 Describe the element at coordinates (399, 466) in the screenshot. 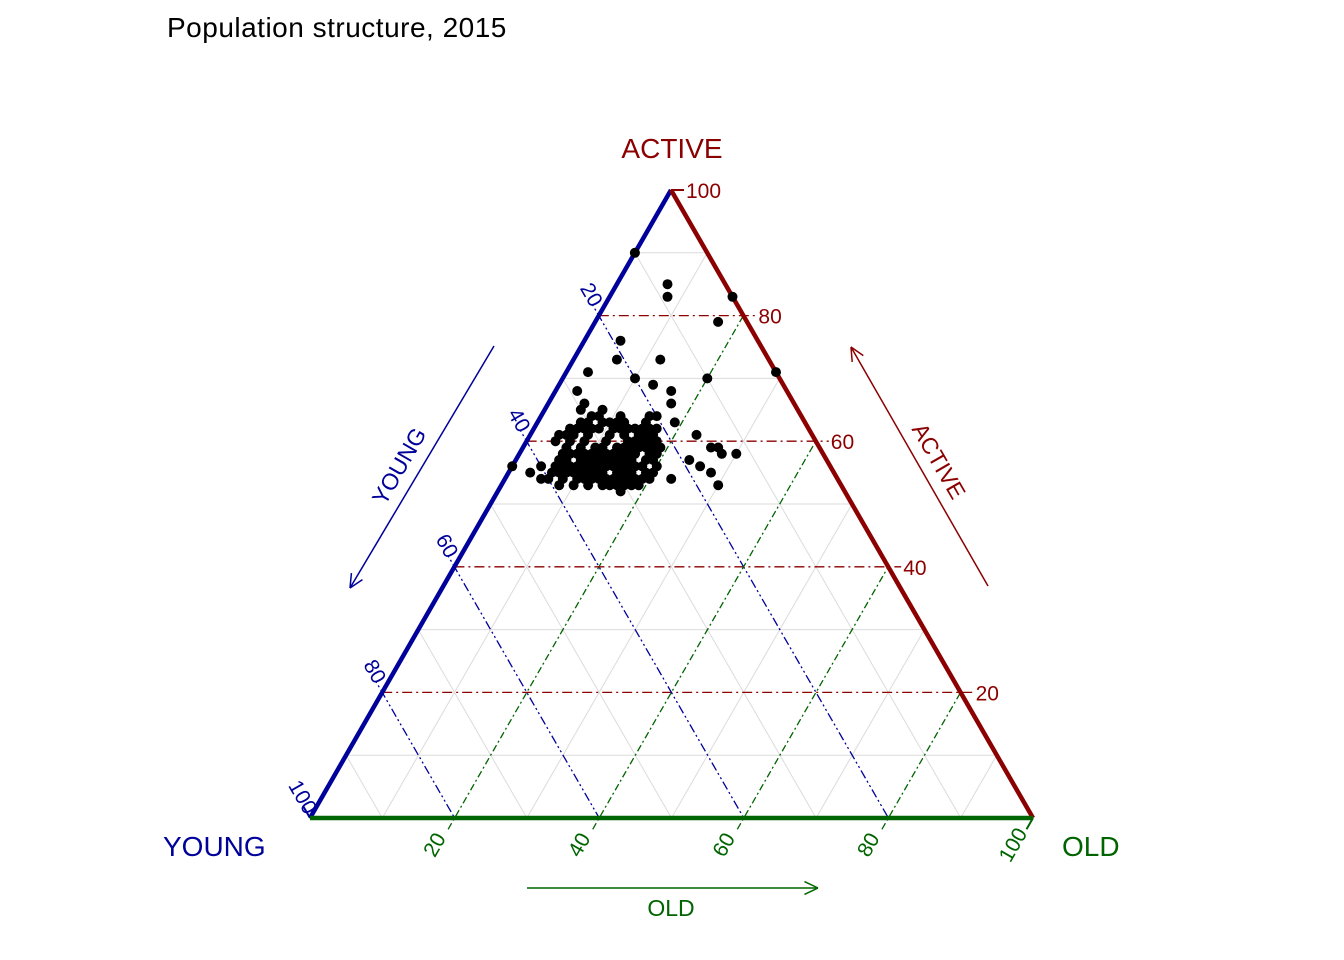

I see `arrow-label-young: YOUNG` at that location.